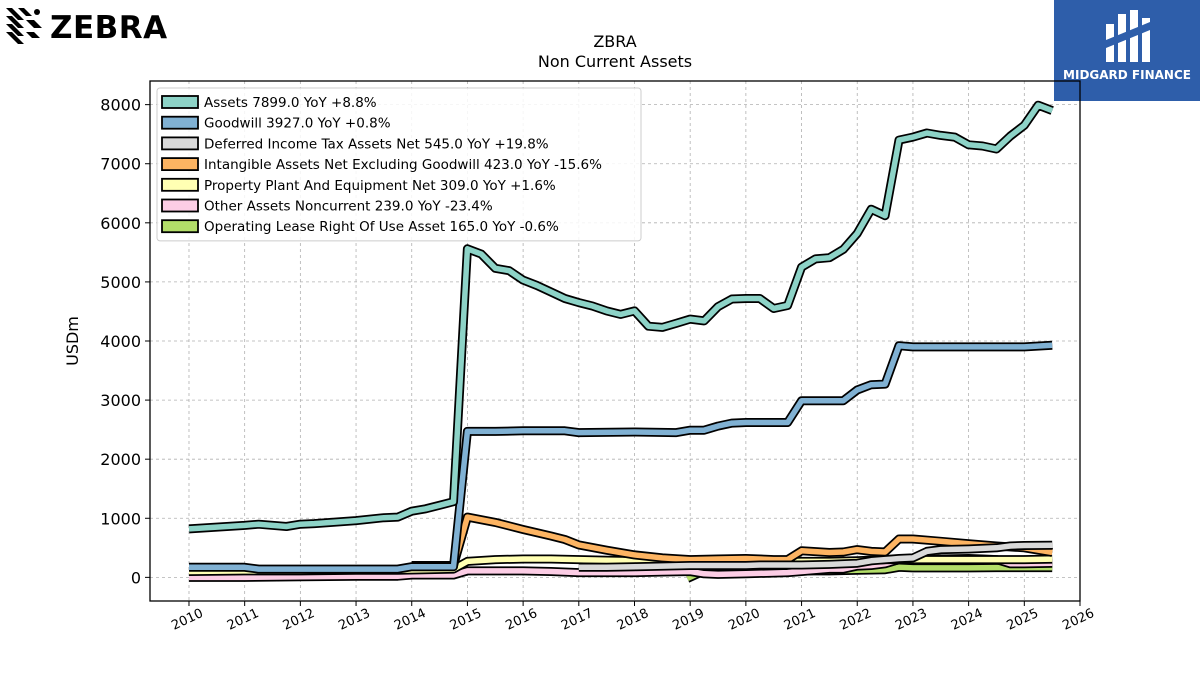 The width and height of the screenshot is (1200, 675). Describe the element at coordinates (297, 124) in the screenshot. I see `legend-label: Goodwill 3927.0 YoY +0.8%` at that location.